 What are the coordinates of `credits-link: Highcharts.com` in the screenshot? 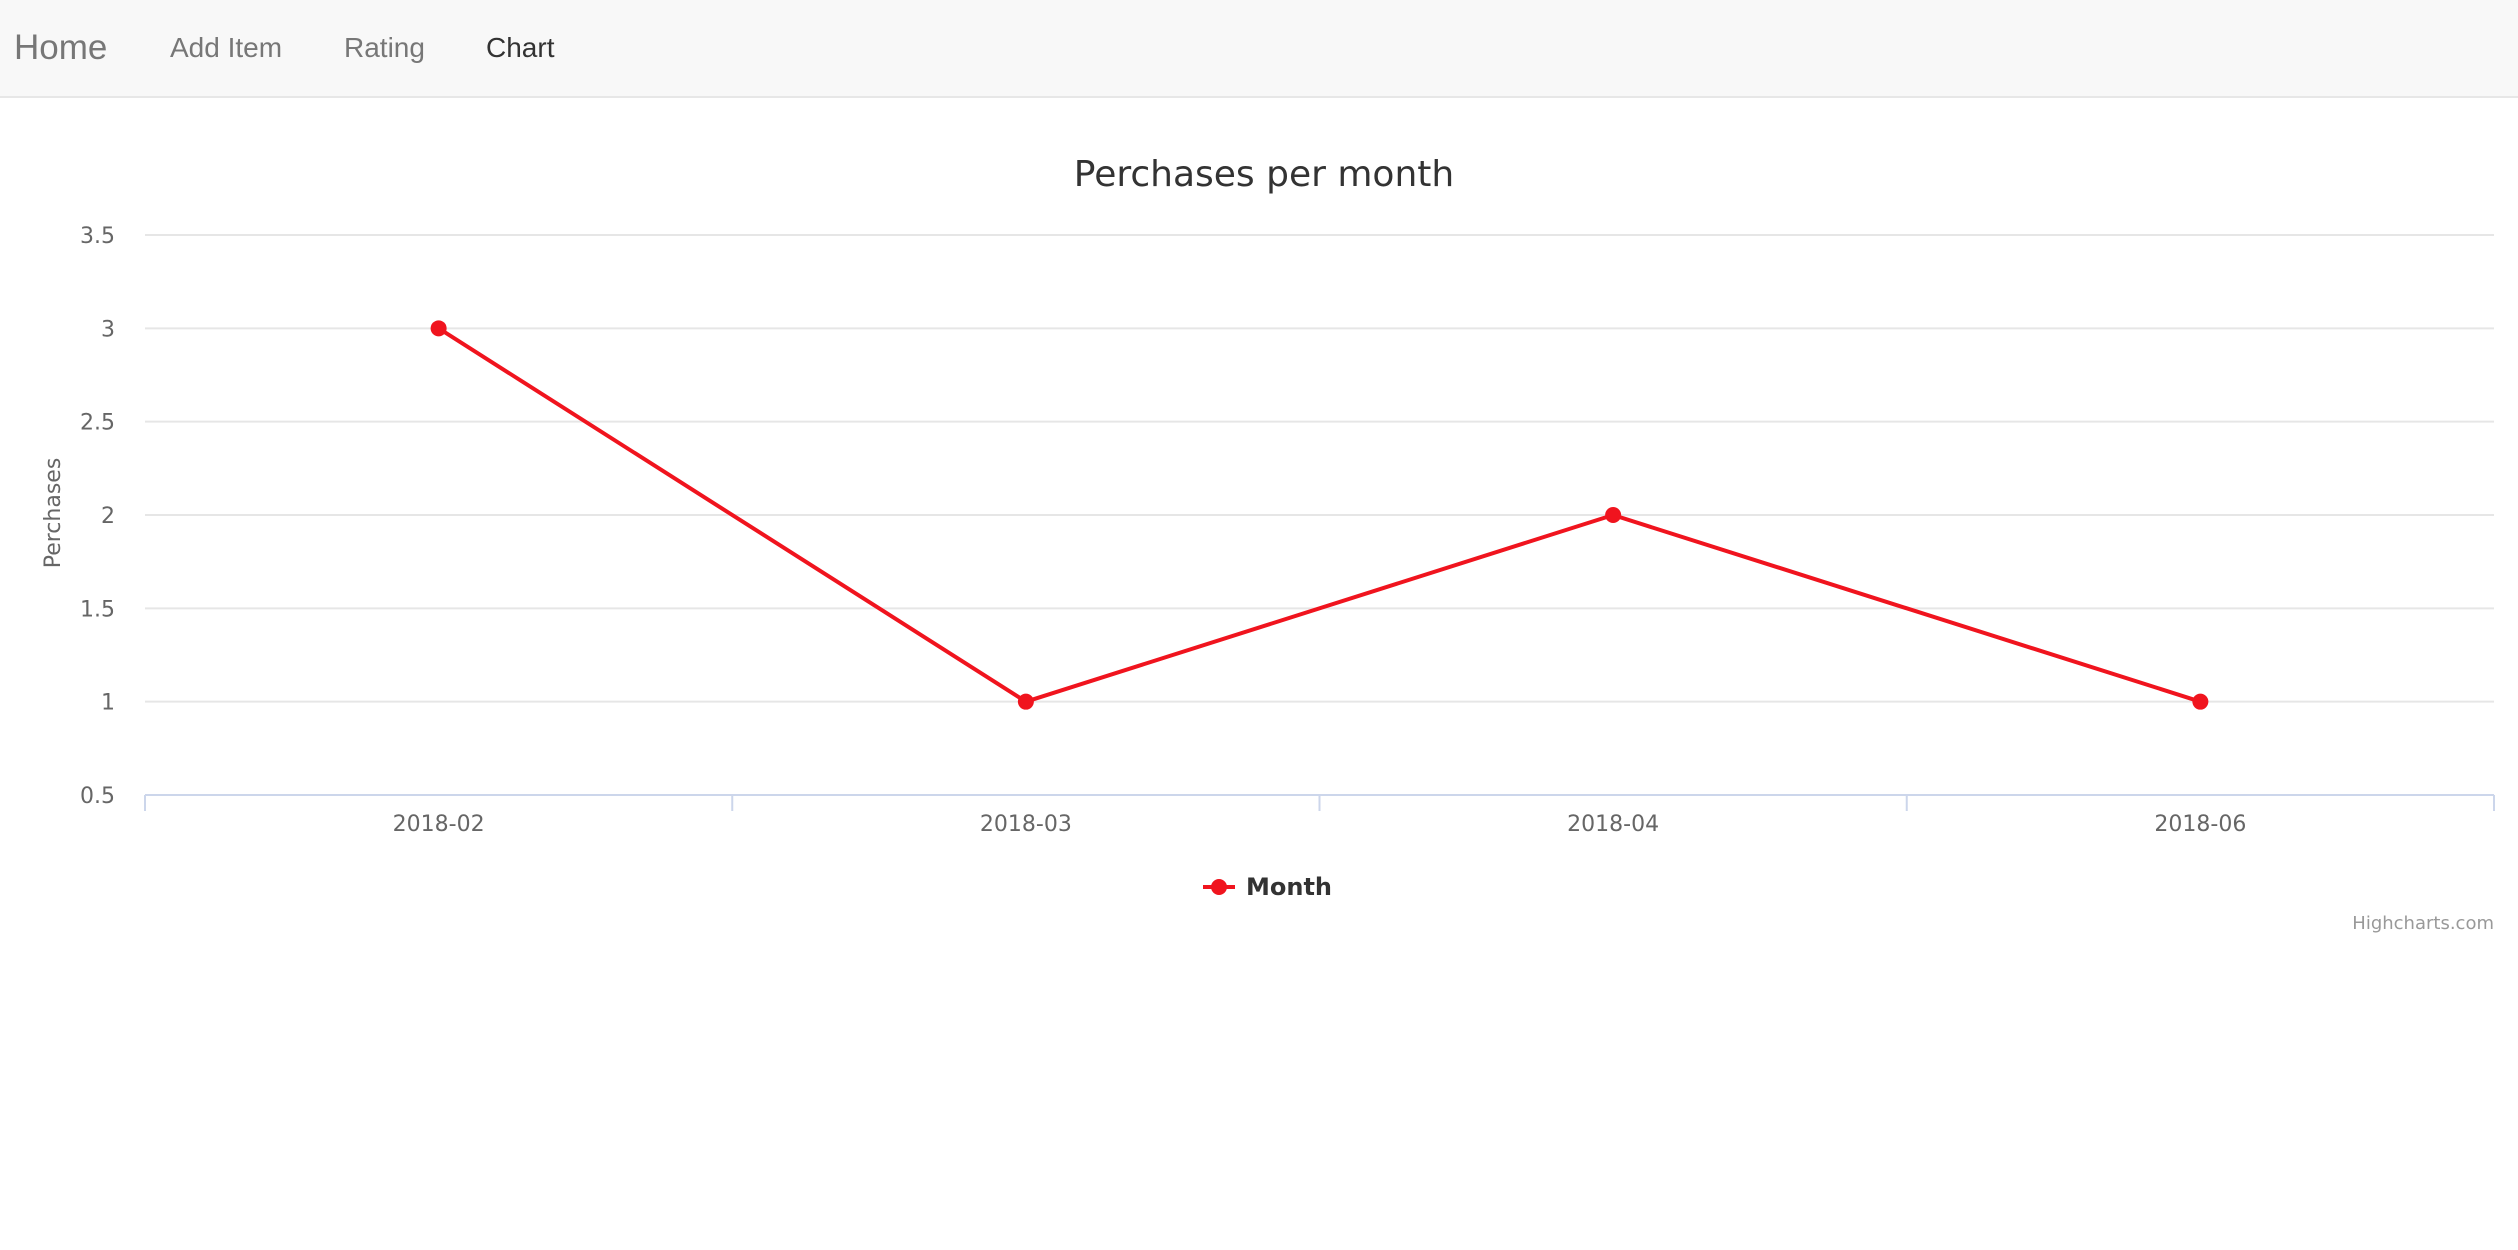 It's located at (2423, 923).